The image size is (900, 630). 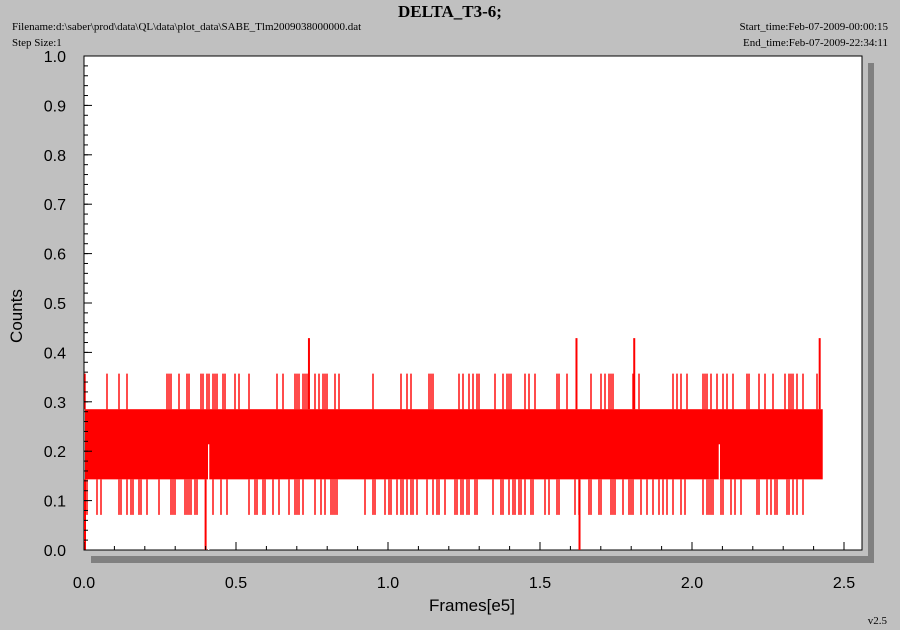 What do you see at coordinates (55, 106) in the screenshot?
I see `y-tick-label: 0.9` at bounding box center [55, 106].